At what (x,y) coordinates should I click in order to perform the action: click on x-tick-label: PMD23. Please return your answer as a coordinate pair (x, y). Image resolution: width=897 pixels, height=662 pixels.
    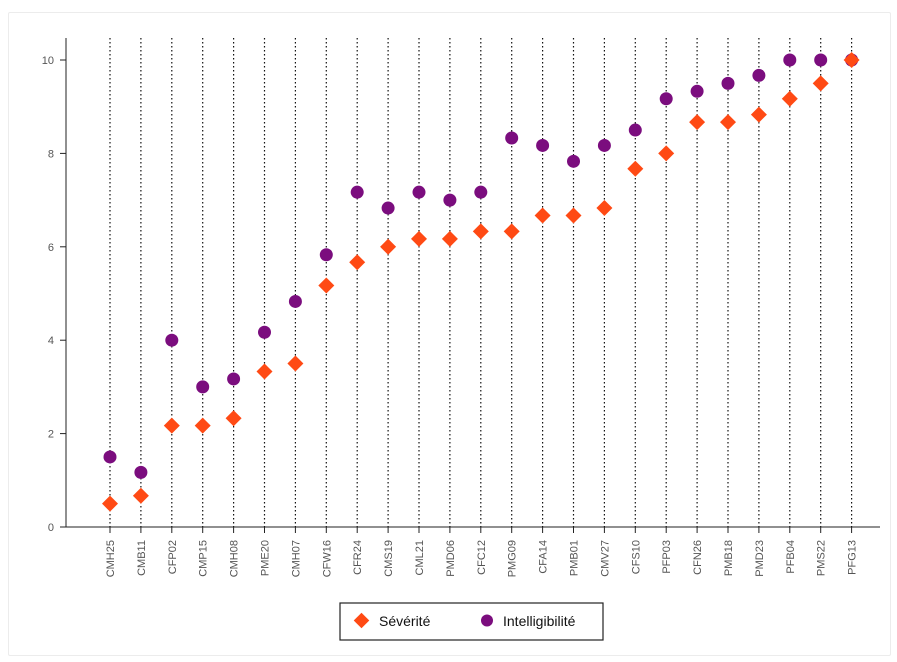
    Looking at the image, I should click on (760, 558).